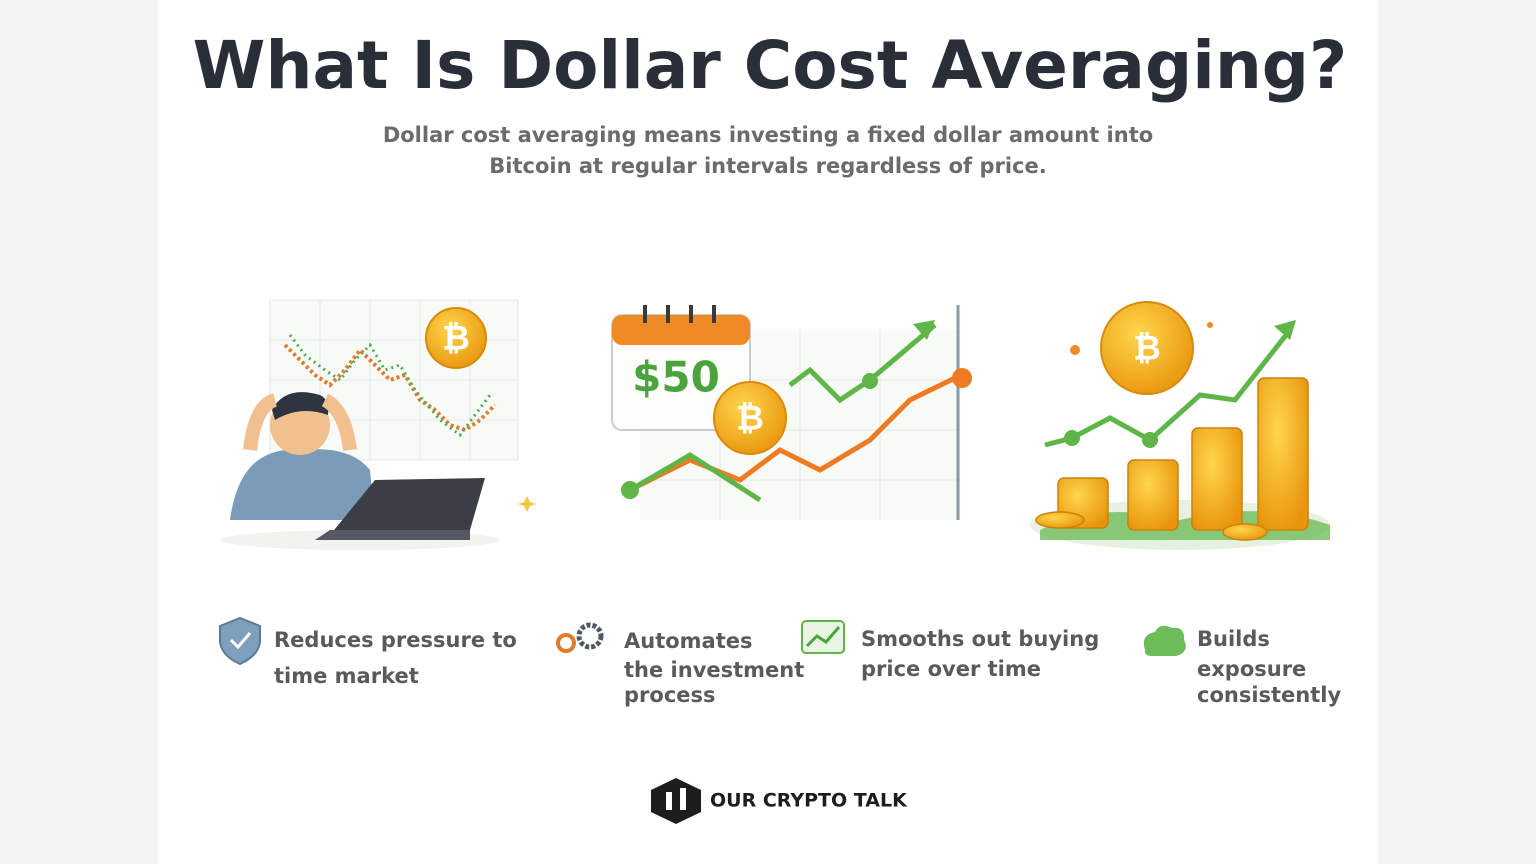 The image size is (1536, 864). Describe the element at coordinates (1233, 639) in the screenshot. I see `benefit-text-line: Builds` at that location.